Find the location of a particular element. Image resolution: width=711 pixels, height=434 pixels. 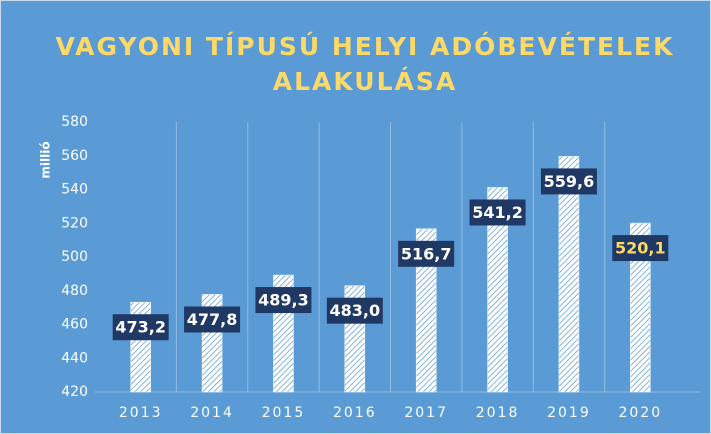

y-tick-label: 440 is located at coordinates (74, 358).